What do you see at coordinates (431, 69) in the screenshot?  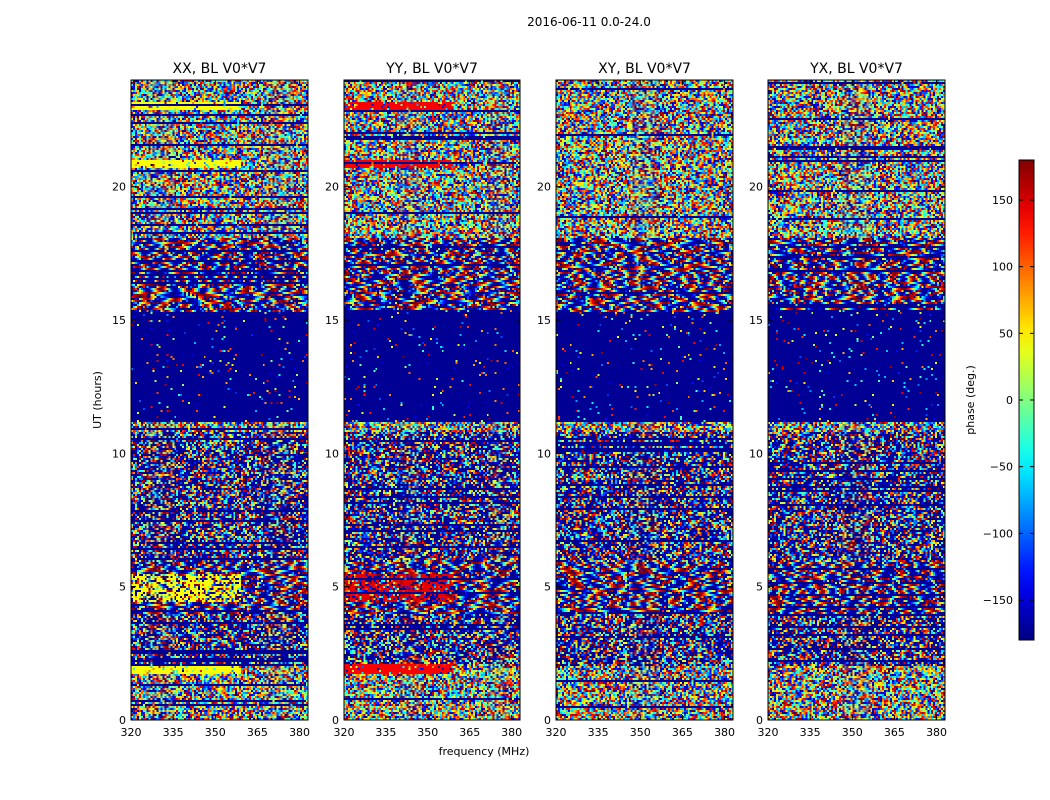 I see `panel-title: YY, BL V0*V7` at bounding box center [431, 69].